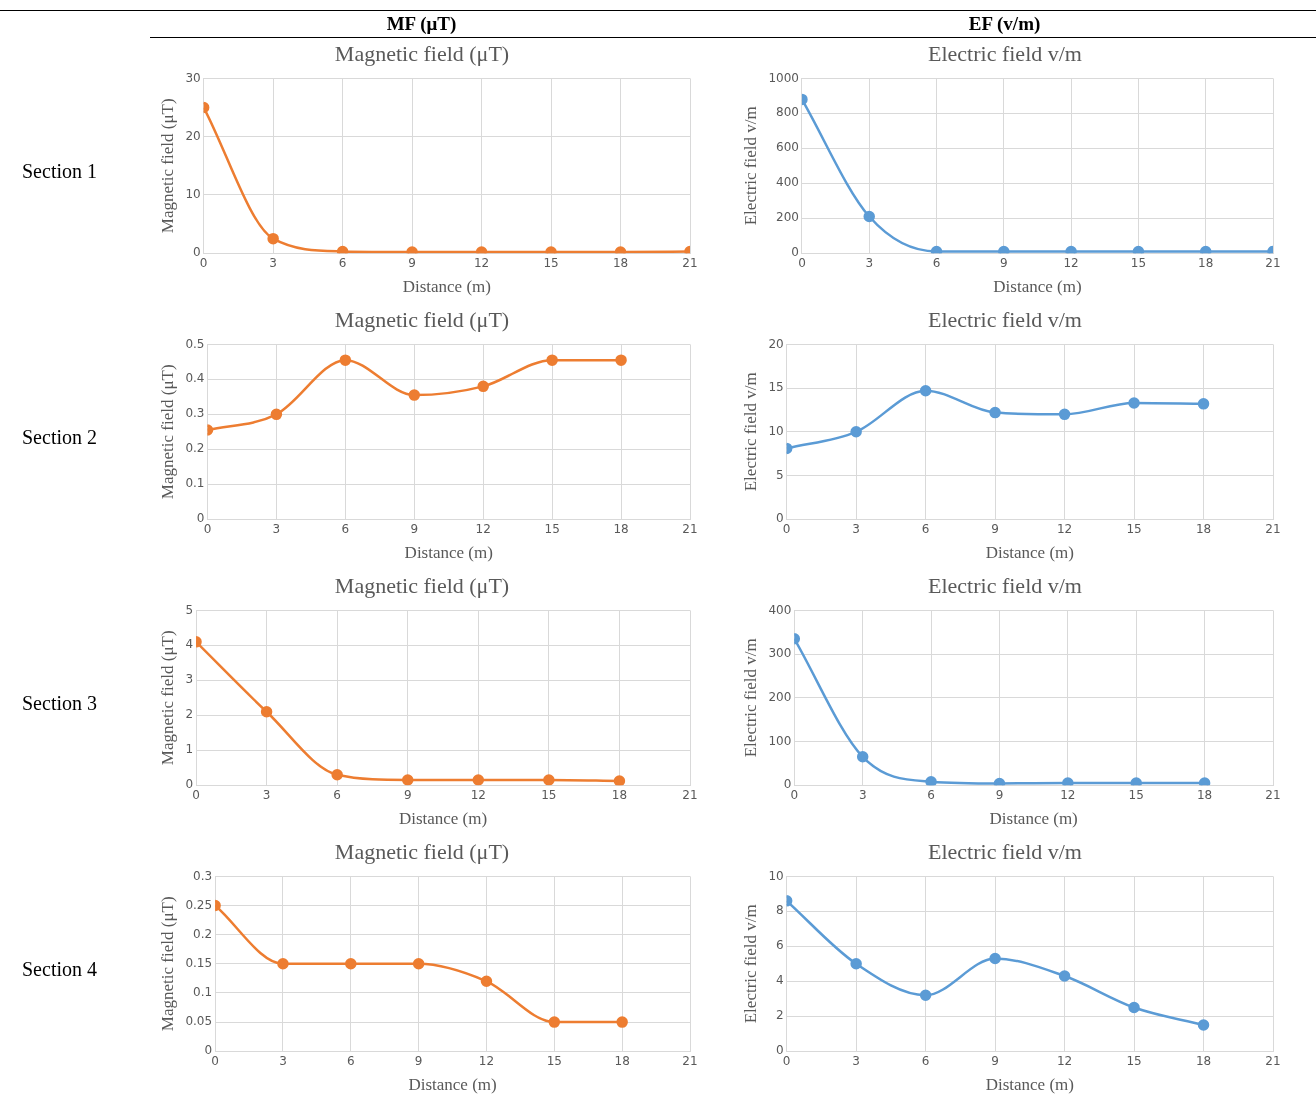  I want to click on y-tick-label: 600, so click(787, 147).